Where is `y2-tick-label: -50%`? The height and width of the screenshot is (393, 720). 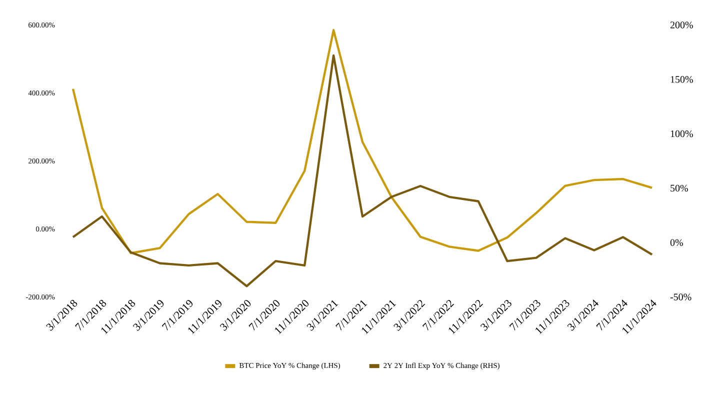 y2-tick-label: -50% is located at coordinates (681, 297).